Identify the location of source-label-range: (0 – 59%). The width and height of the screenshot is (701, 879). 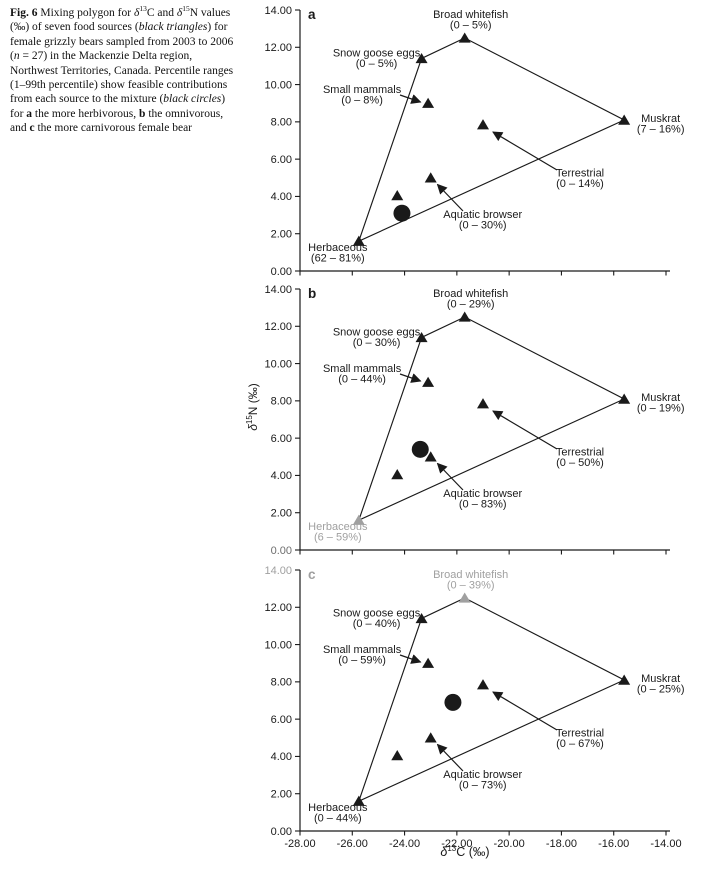
(362, 661).